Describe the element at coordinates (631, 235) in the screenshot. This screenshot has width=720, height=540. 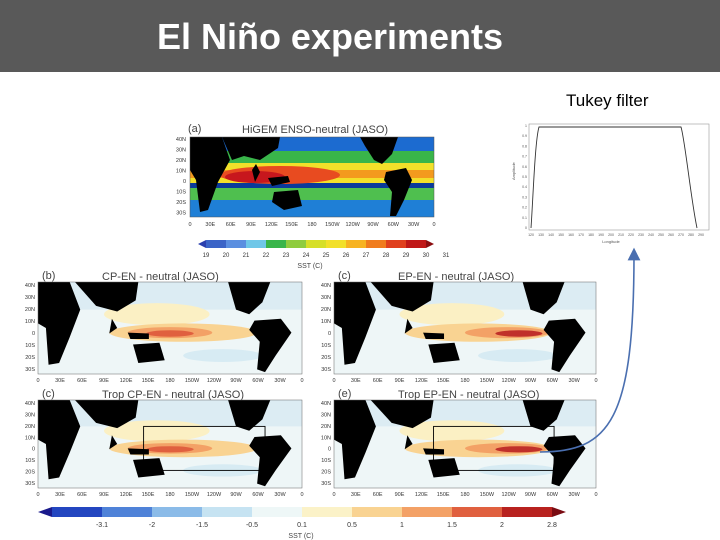
I see `tukey-xtick: 220` at that location.